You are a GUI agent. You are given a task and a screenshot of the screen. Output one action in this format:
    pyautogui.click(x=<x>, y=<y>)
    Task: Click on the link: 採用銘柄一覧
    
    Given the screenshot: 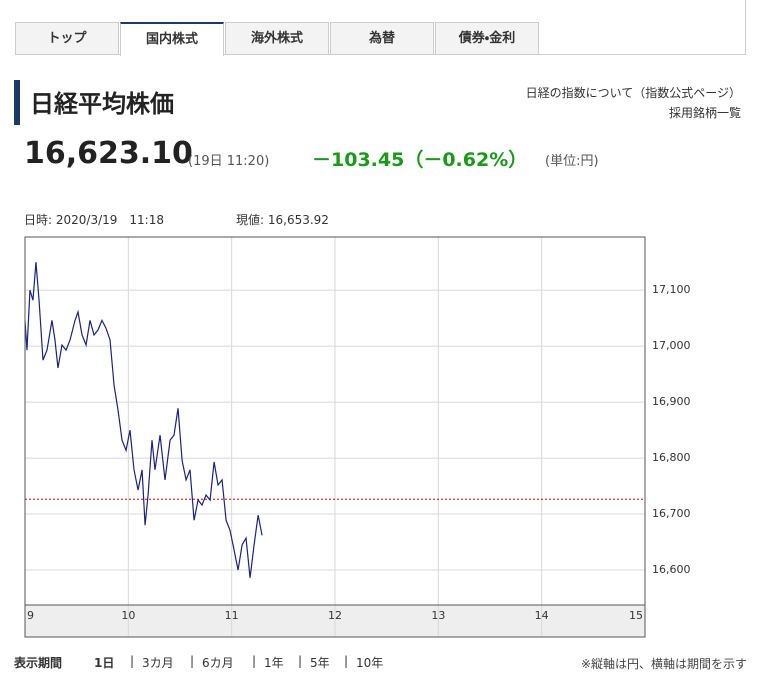 What is the action you would take?
    pyautogui.click(x=704, y=113)
    